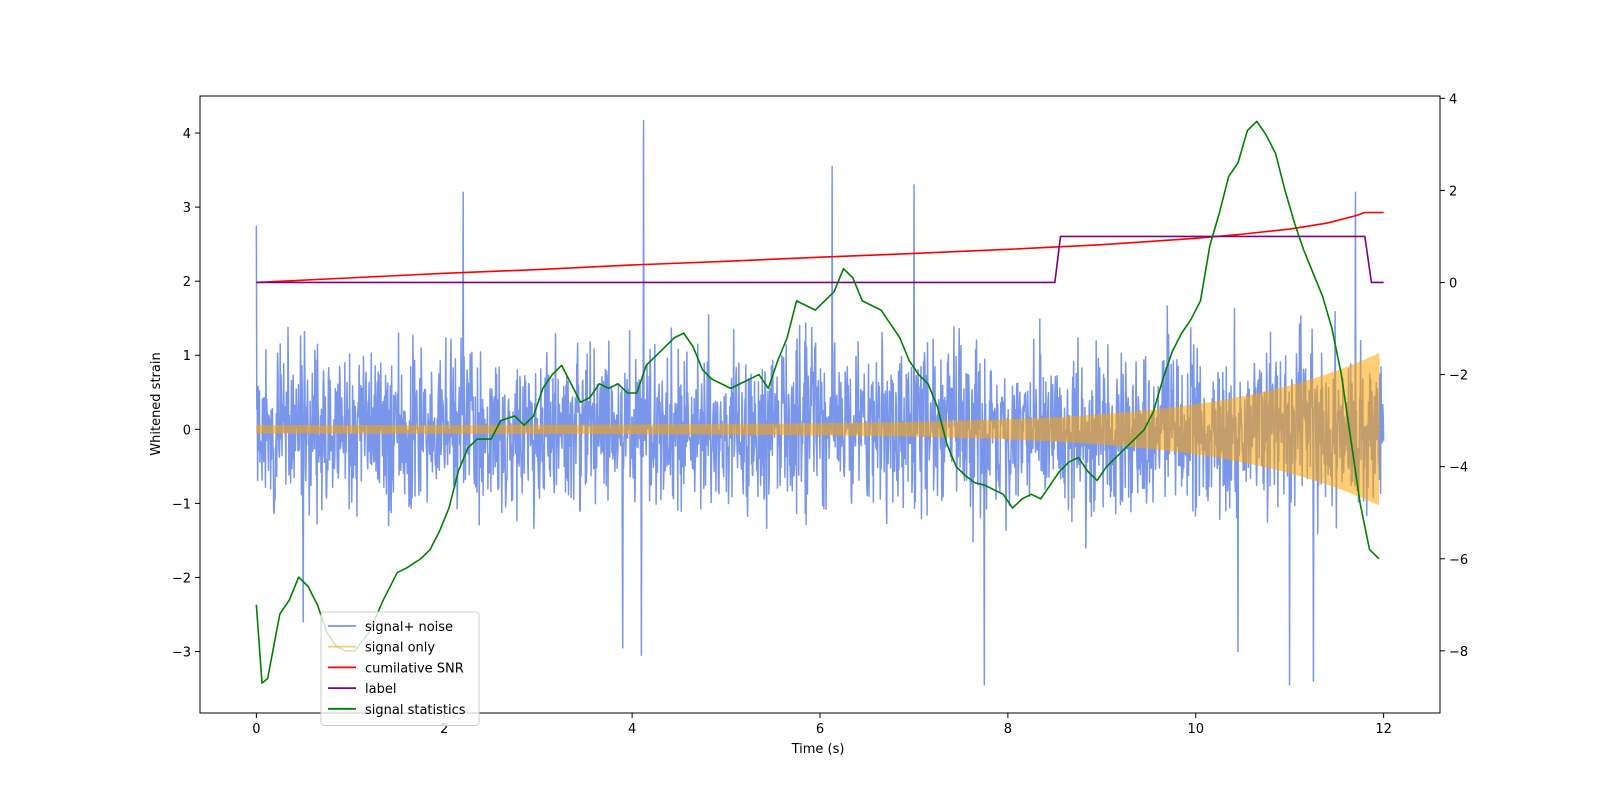 Image resolution: width=1600 pixels, height=800 pixels. What do you see at coordinates (156, 403) in the screenshot?
I see `y-axis-label: Whitened strain` at bounding box center [156, 403].